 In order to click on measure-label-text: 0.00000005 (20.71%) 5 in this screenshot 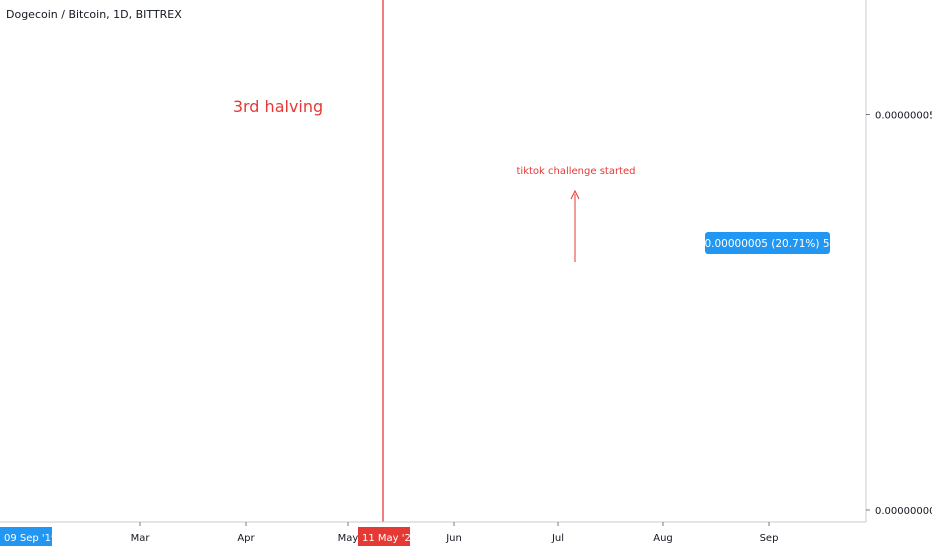, I will do `click(766, 244)`.